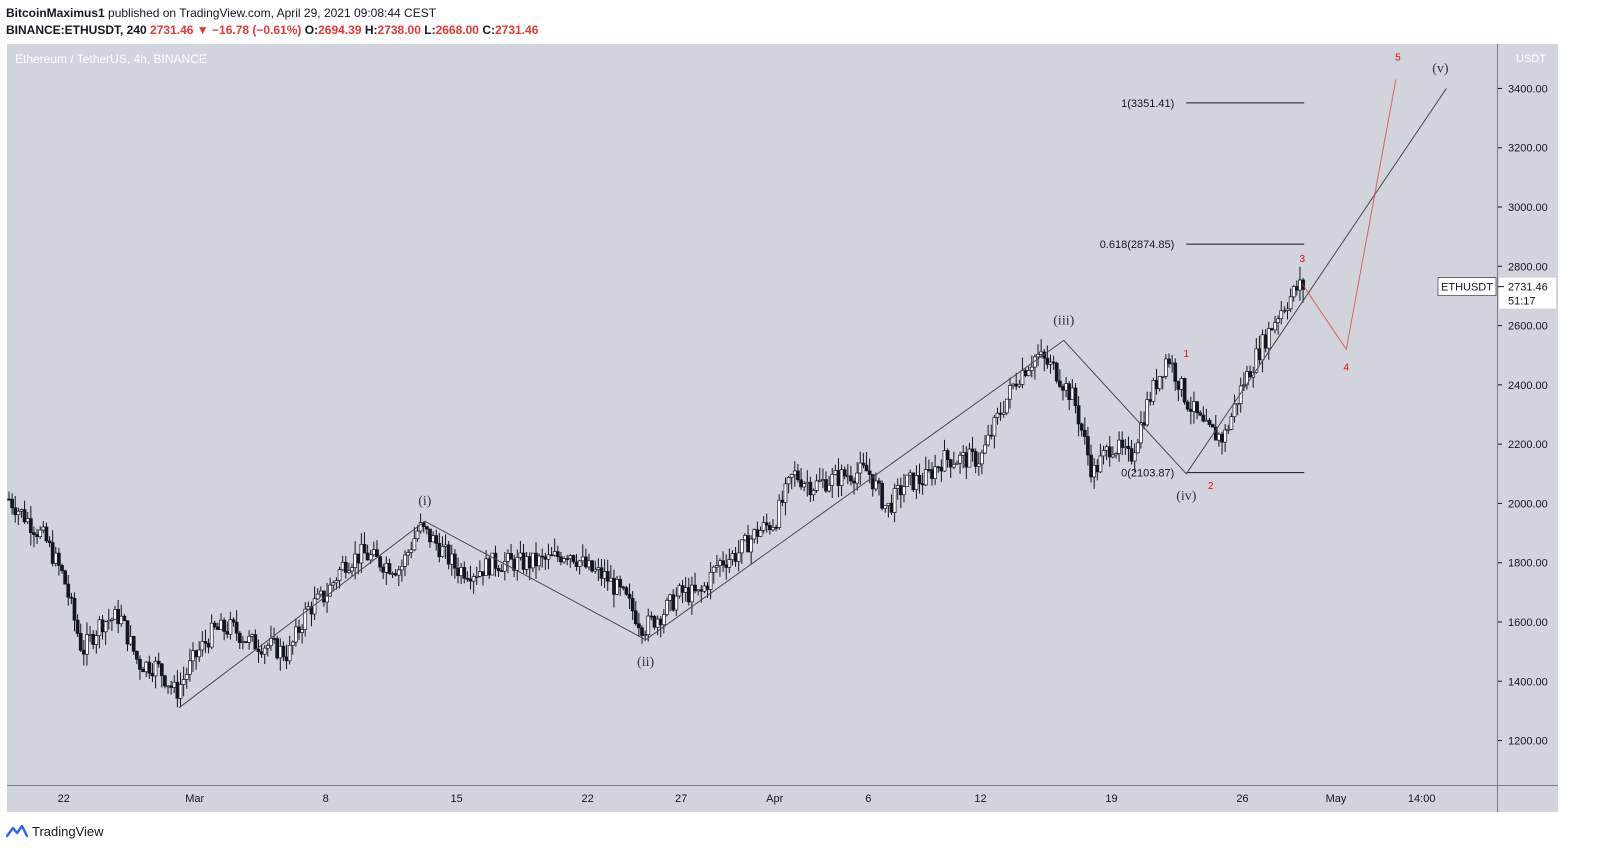 The image size is (1601, 867). Describe the element at coordinates (1349, 215) in the screenshot. I see `sub-wave-path` at that location.